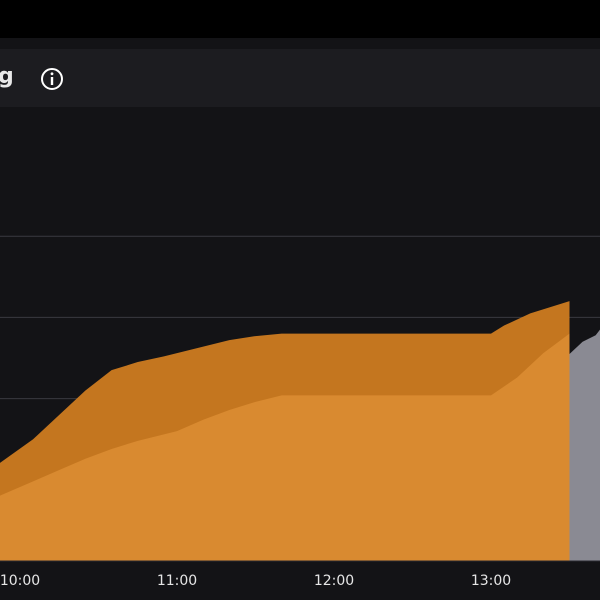 The image size is (600, 600). I want to click on x-tick-label: 10:00, so click(20, 581).